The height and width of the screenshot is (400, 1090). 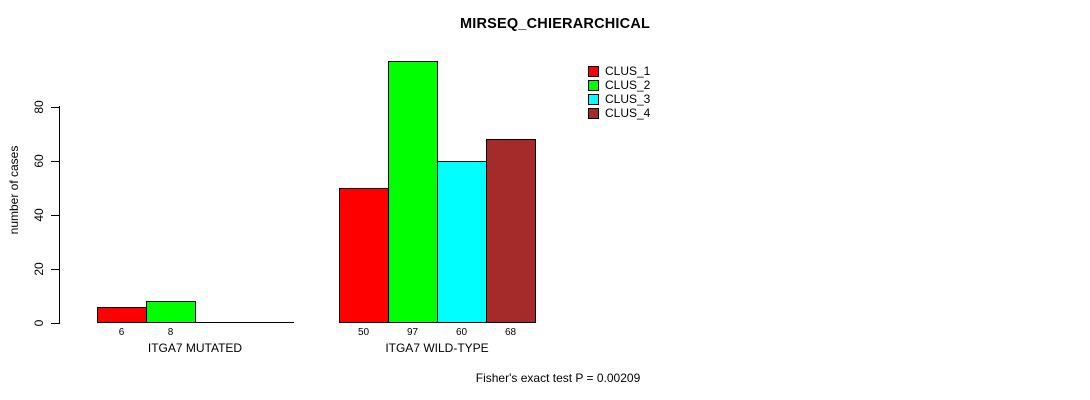 I want to click on y-axis-label: number of cases, so click(x=14, y=190).